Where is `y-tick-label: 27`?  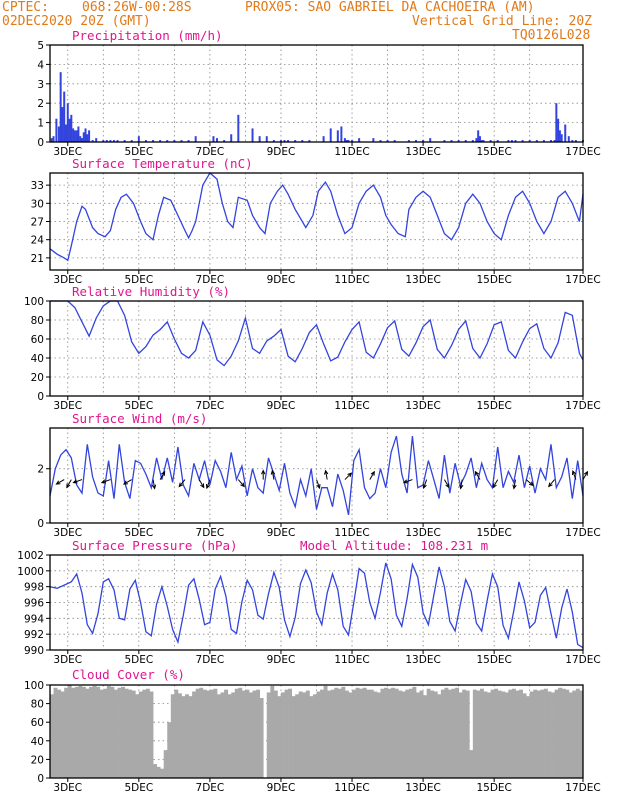
y-tick-label: 27 is located at coordinates (37, 223).